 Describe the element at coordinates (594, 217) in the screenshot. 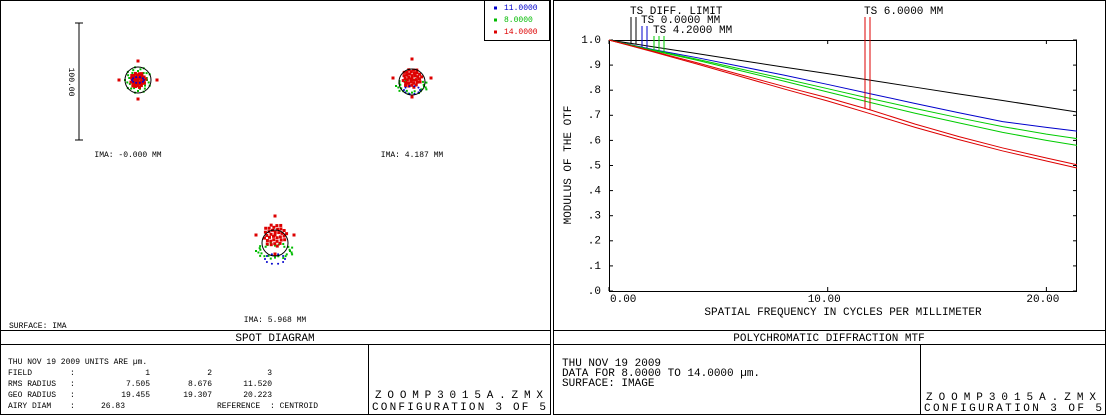

I see `y-tick-label: .3` at that location.